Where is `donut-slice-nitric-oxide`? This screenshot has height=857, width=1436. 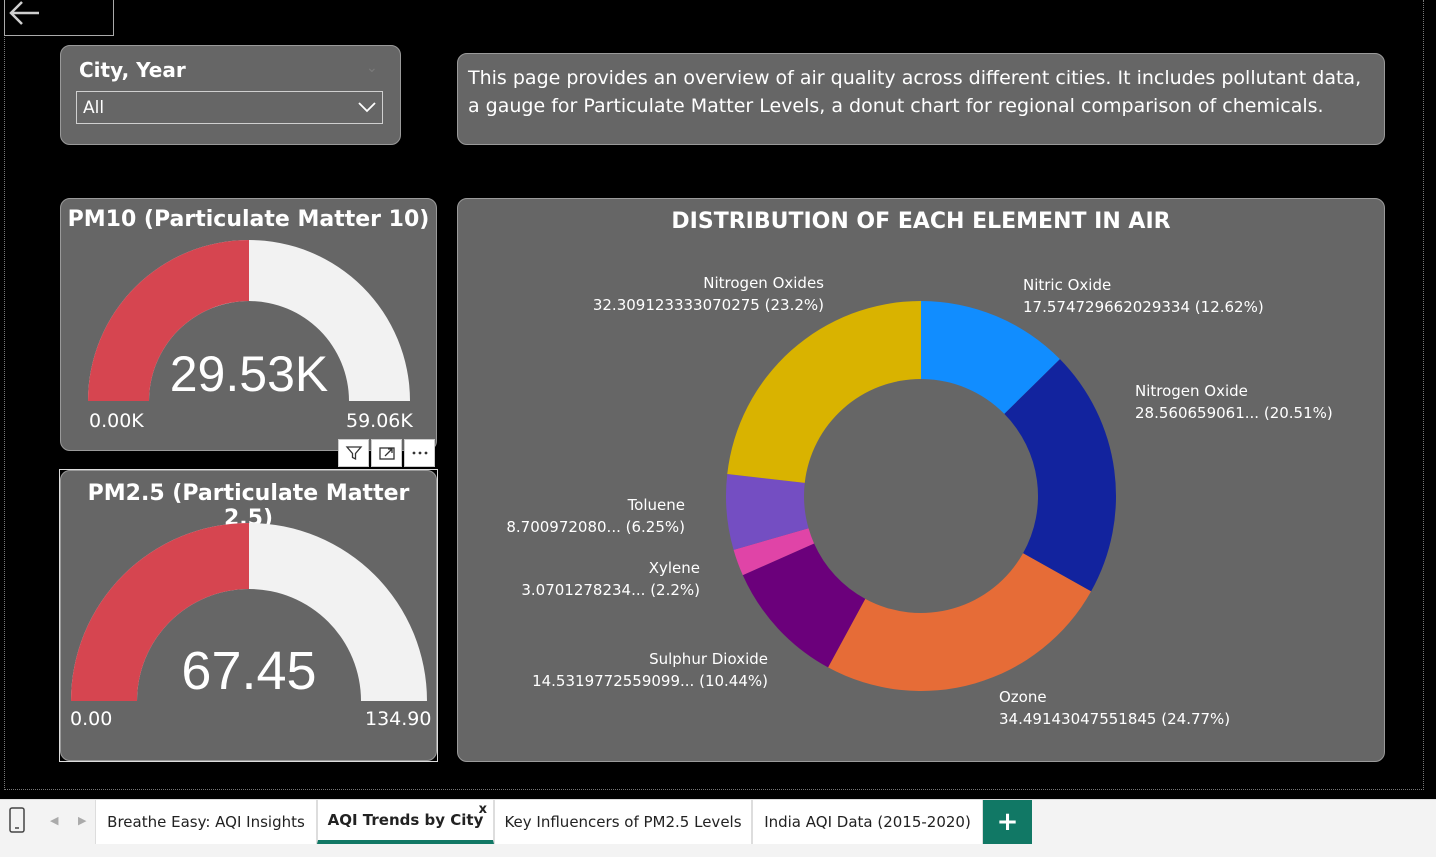 donut-slice-nitric-oxide is located at coordinates (990, 357).